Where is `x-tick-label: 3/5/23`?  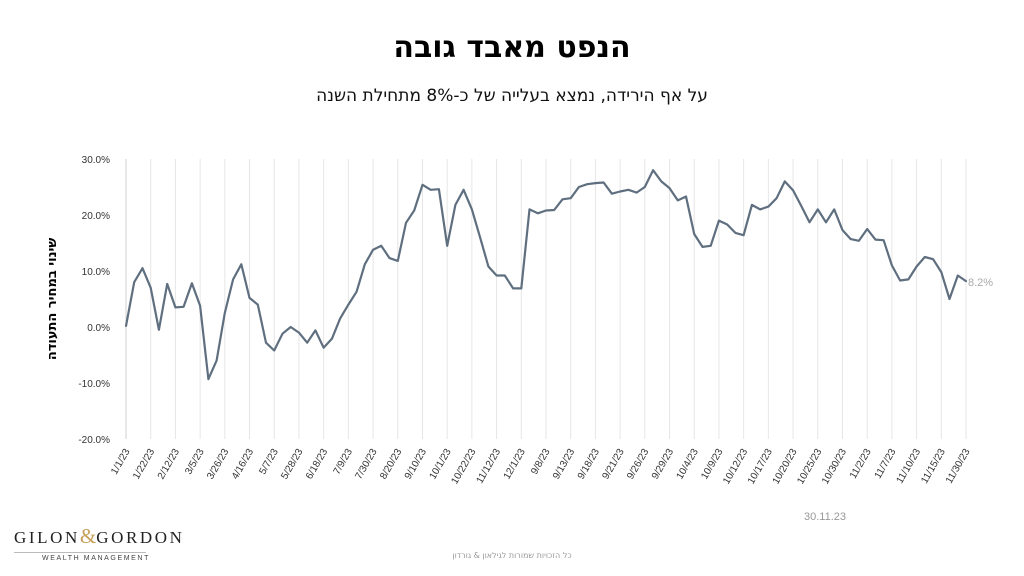
x-tick-label: 3/5/23 is located at coordinates (195, 462).